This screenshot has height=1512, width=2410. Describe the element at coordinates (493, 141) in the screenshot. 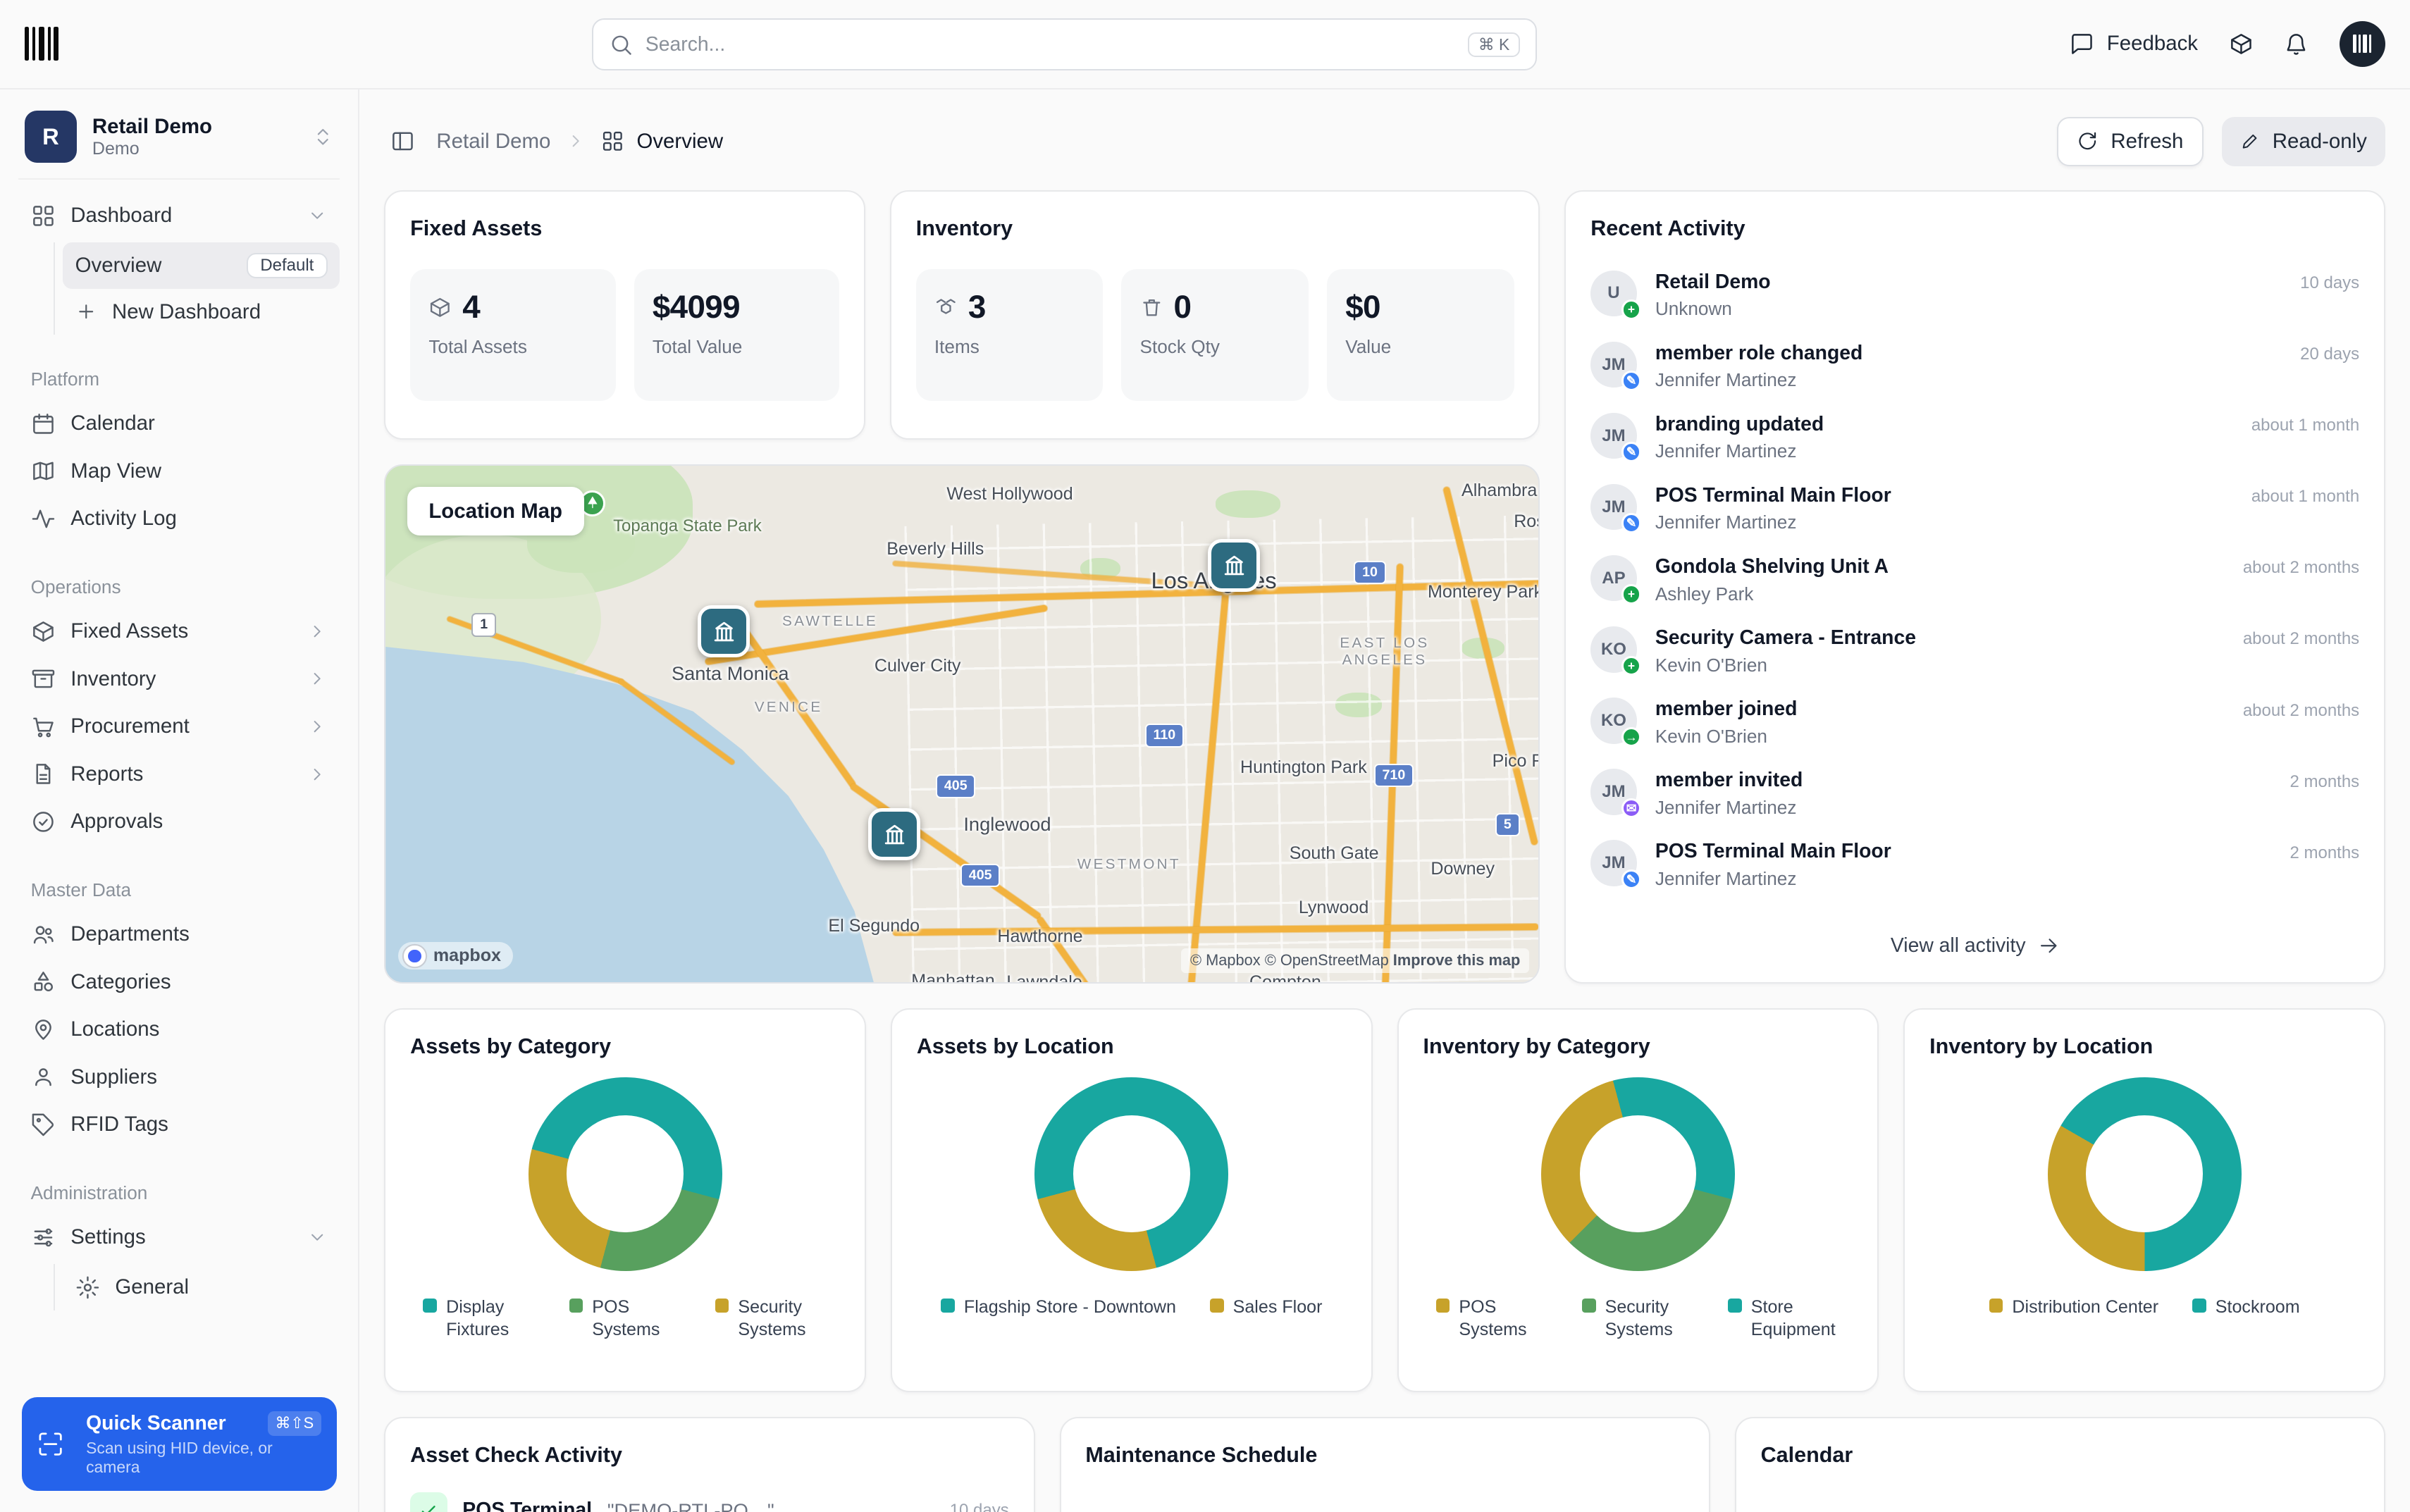

I see `breadcrumb-root: Retail Demo` at that location.